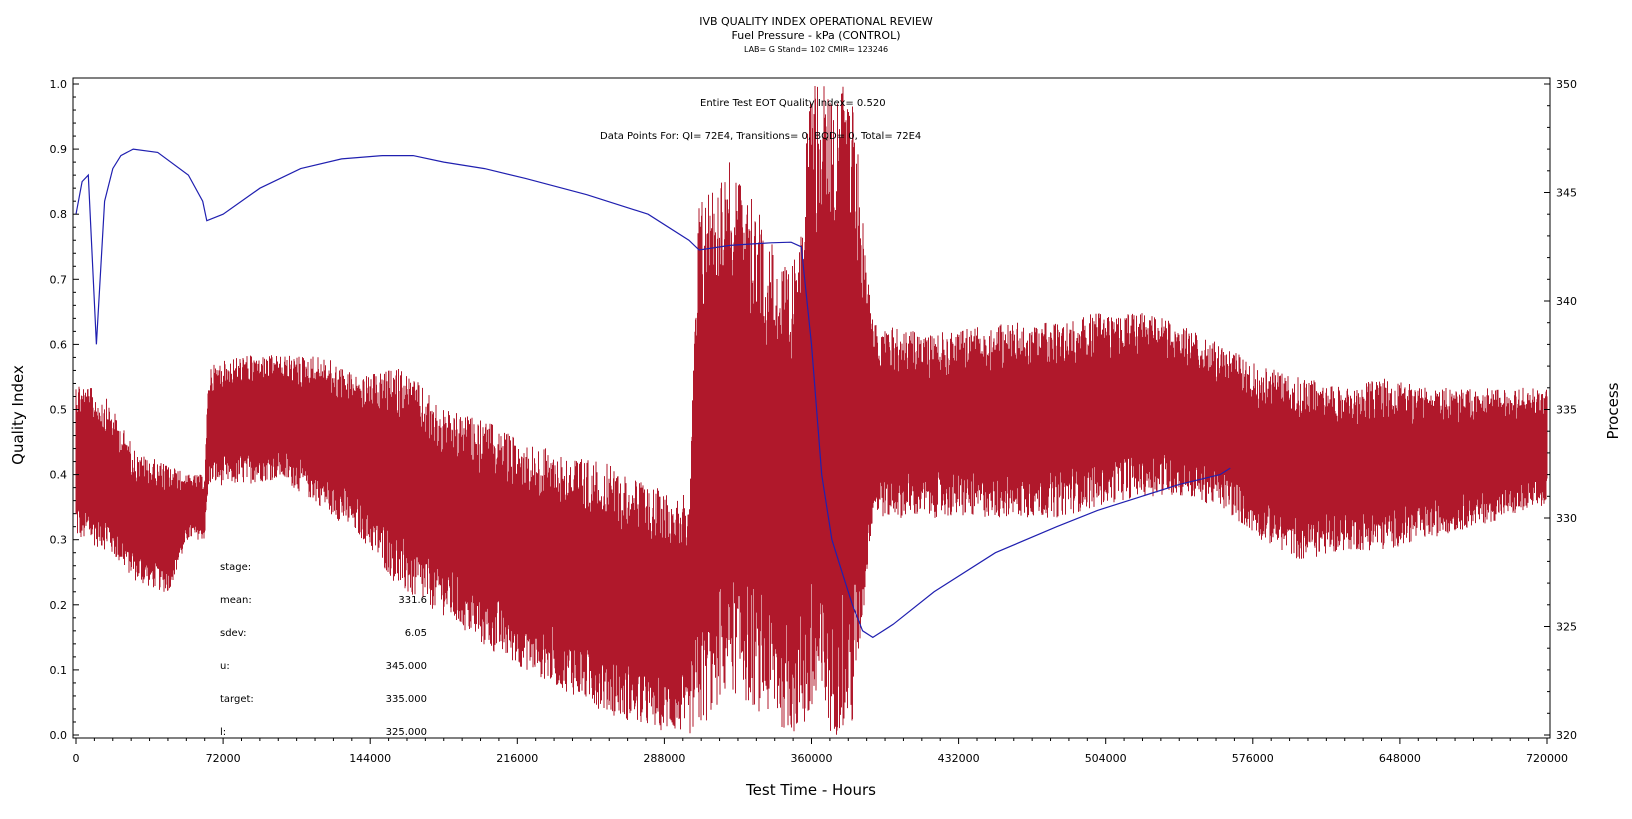  I want to click on chart-subtitle-2: LAB= G Stand= 102 CMIR= 123246, so click(816, 49).